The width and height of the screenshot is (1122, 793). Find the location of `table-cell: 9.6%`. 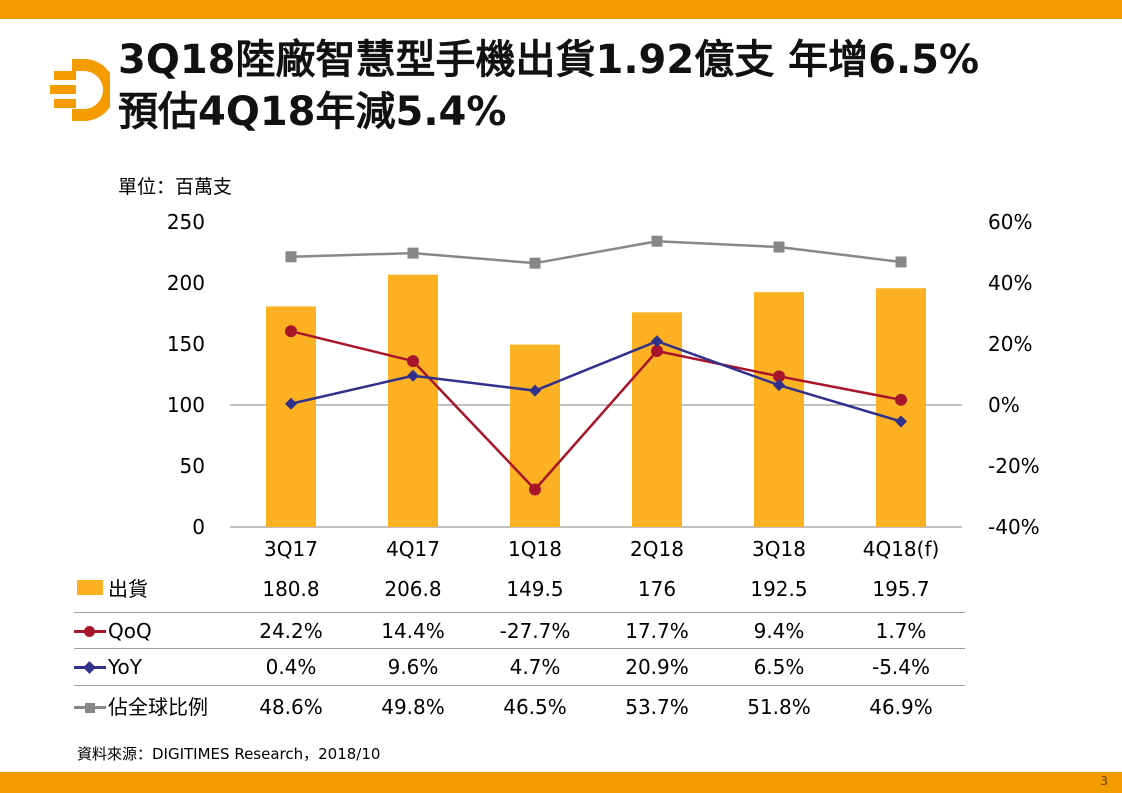

table-cell: 9.6% is located at coordinates (413, 667).